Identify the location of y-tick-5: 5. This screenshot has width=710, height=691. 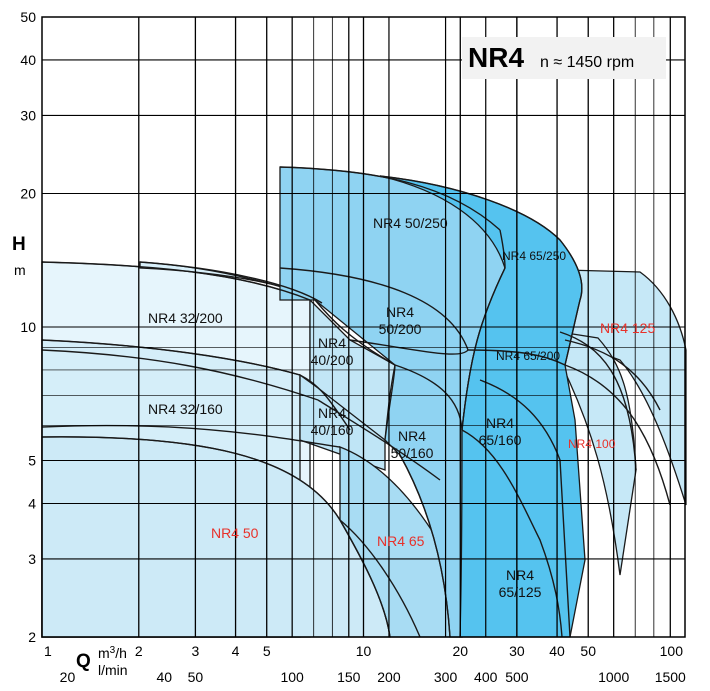
(32, 461).